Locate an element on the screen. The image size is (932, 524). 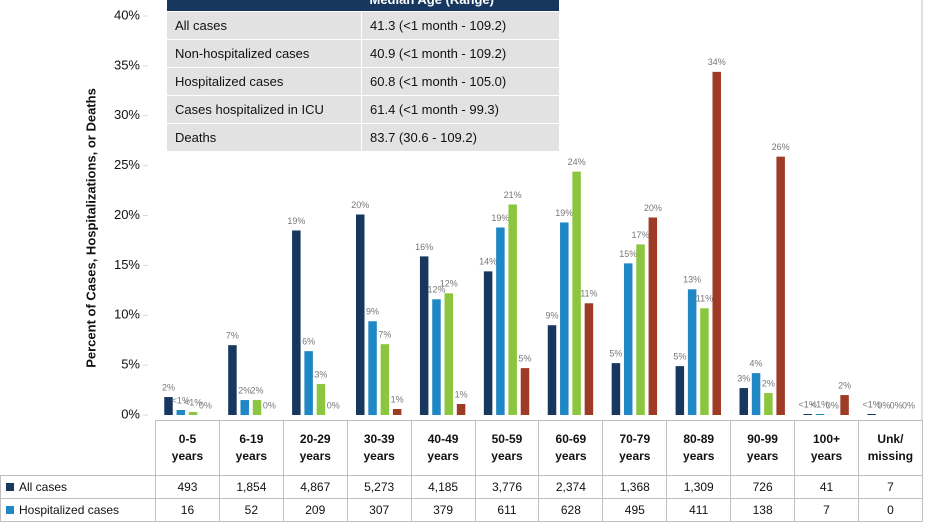
inset-row: Deaths 83.7 (30.6 - 109.2) is located at coordinates (363, 137).